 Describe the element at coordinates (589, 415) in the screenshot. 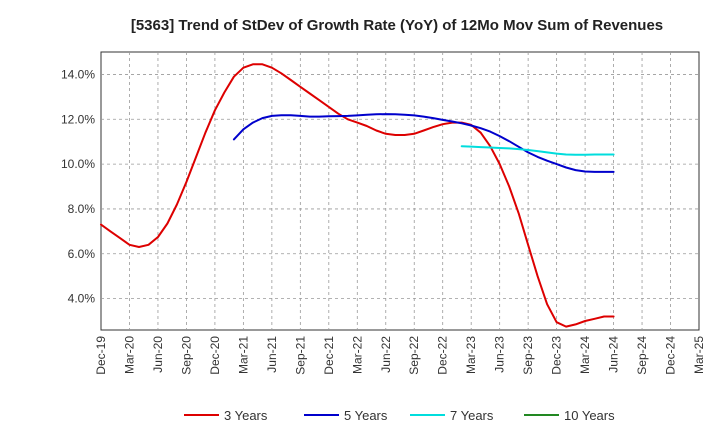

I see `legend-label: 10 Years` at that location.